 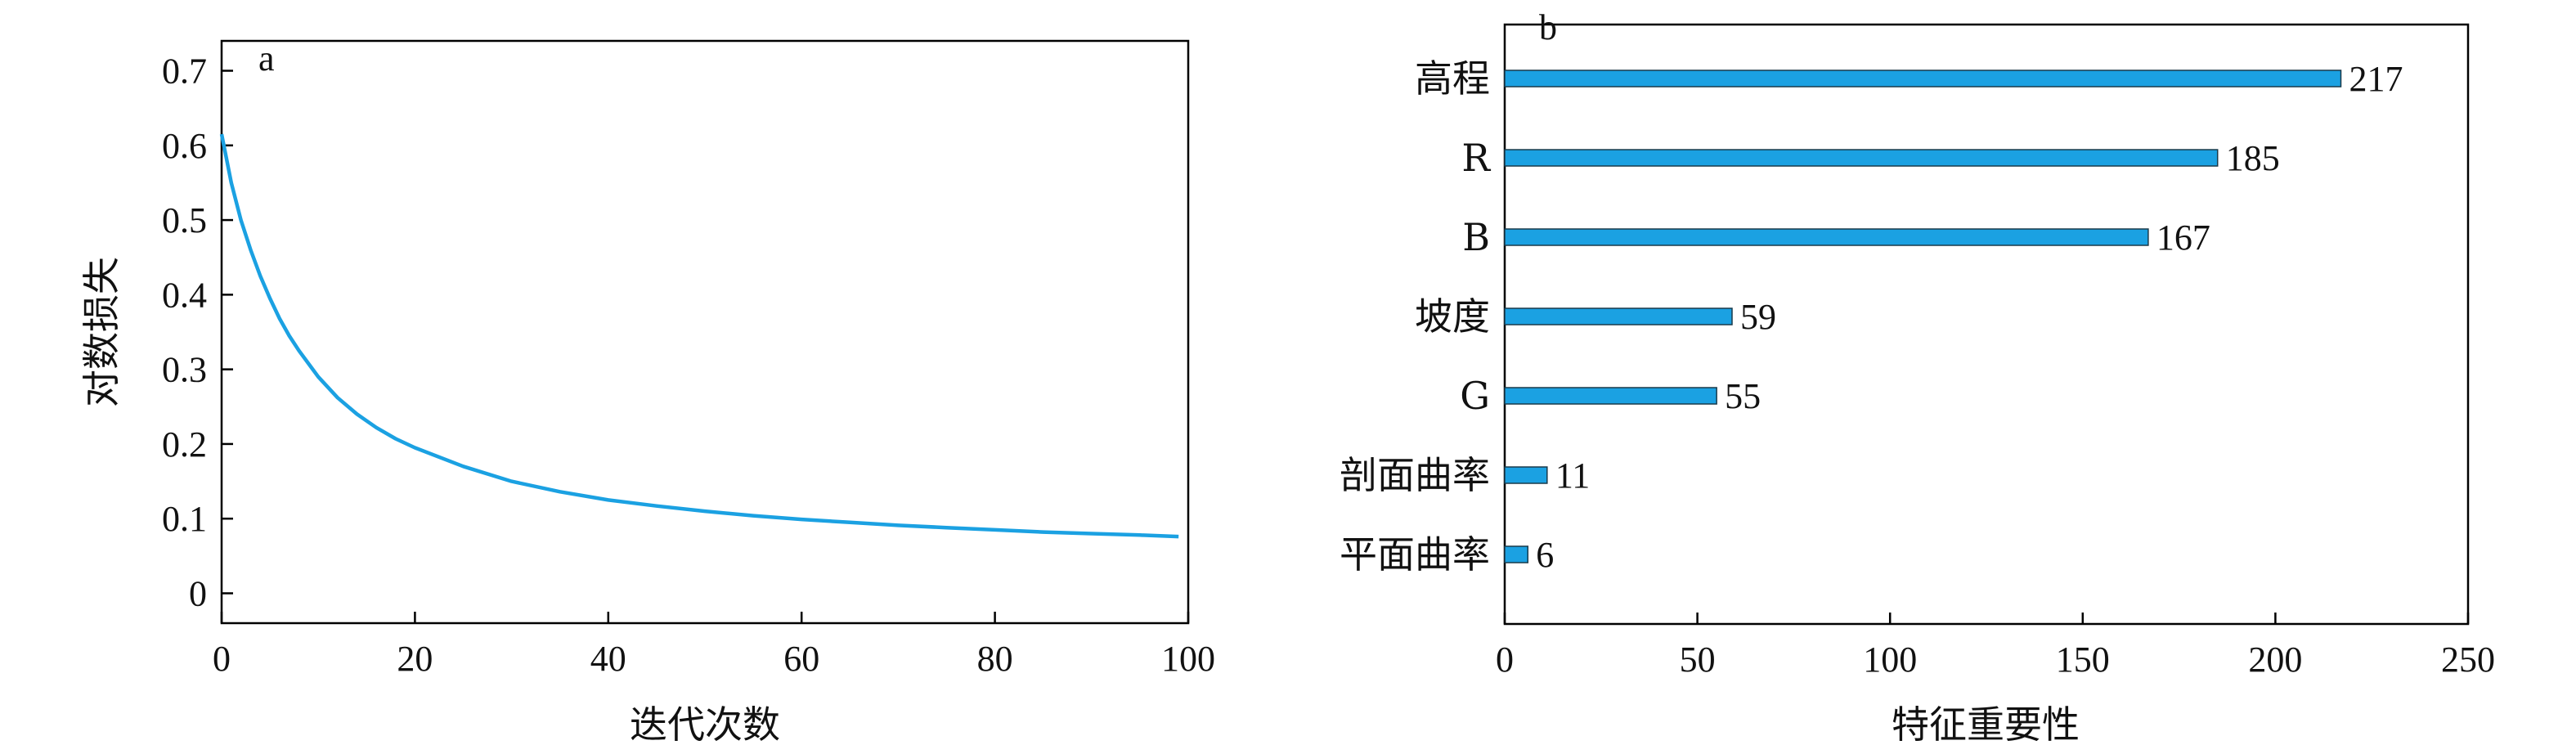 I want to click on y-tick-label: 0, so click(x=198, y=593).